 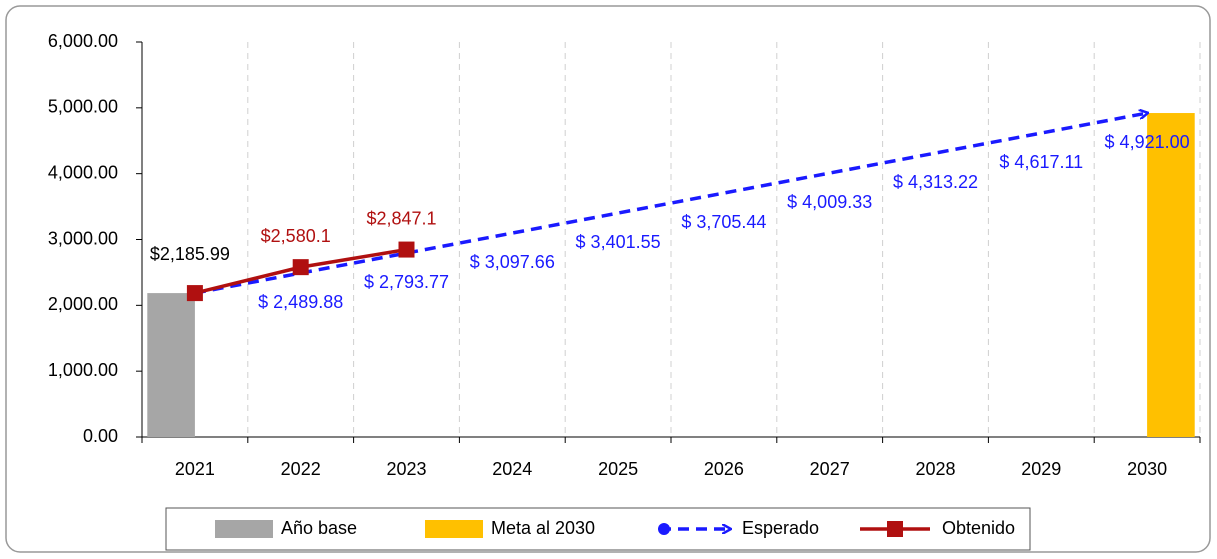 I want to click on y-tick-label: 5,000.00, so click(x=83, y=107).